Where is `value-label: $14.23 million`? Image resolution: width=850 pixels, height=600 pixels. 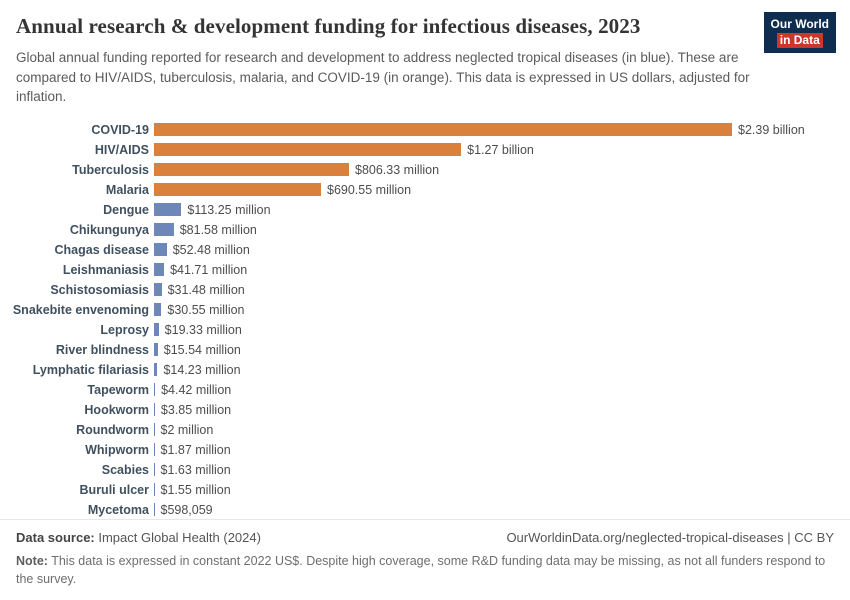
value-label: $14.23 million is located at coordinates (202, 369).